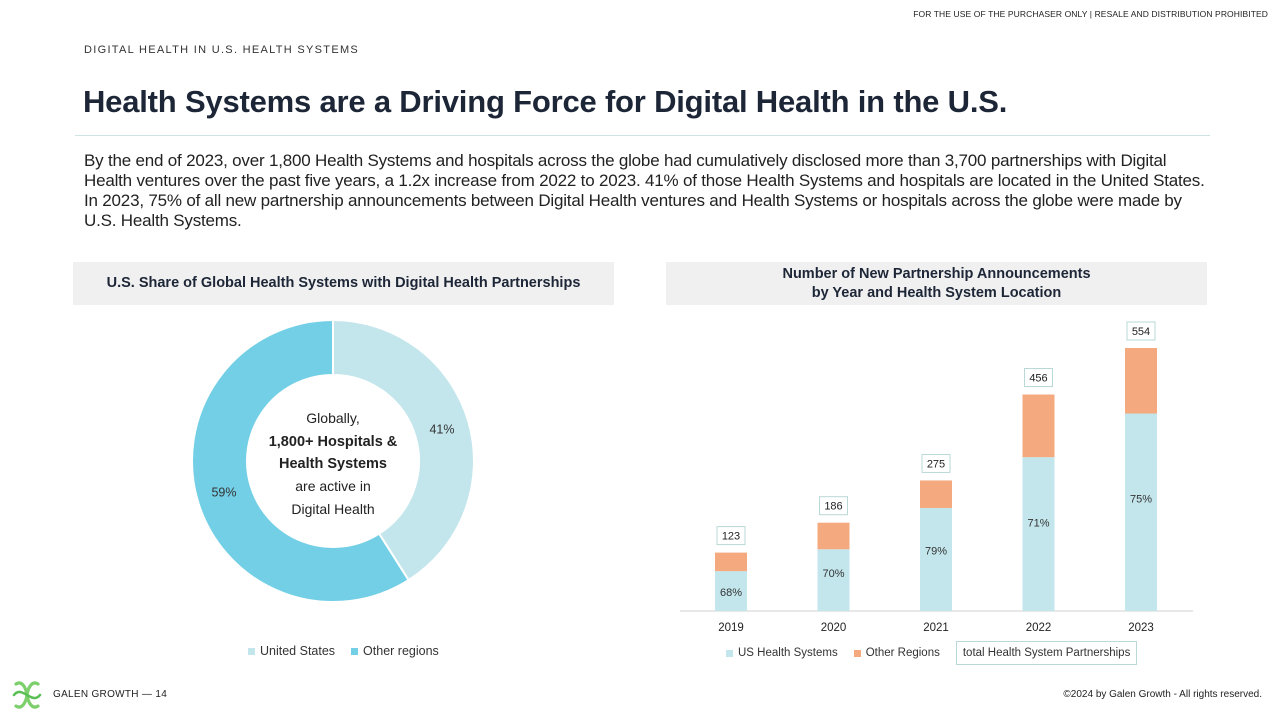  Describe the element at coordinates (333, 442) in the screenshot. I see `donut-center-line2: 1,800+ Hospitals &` at that location.